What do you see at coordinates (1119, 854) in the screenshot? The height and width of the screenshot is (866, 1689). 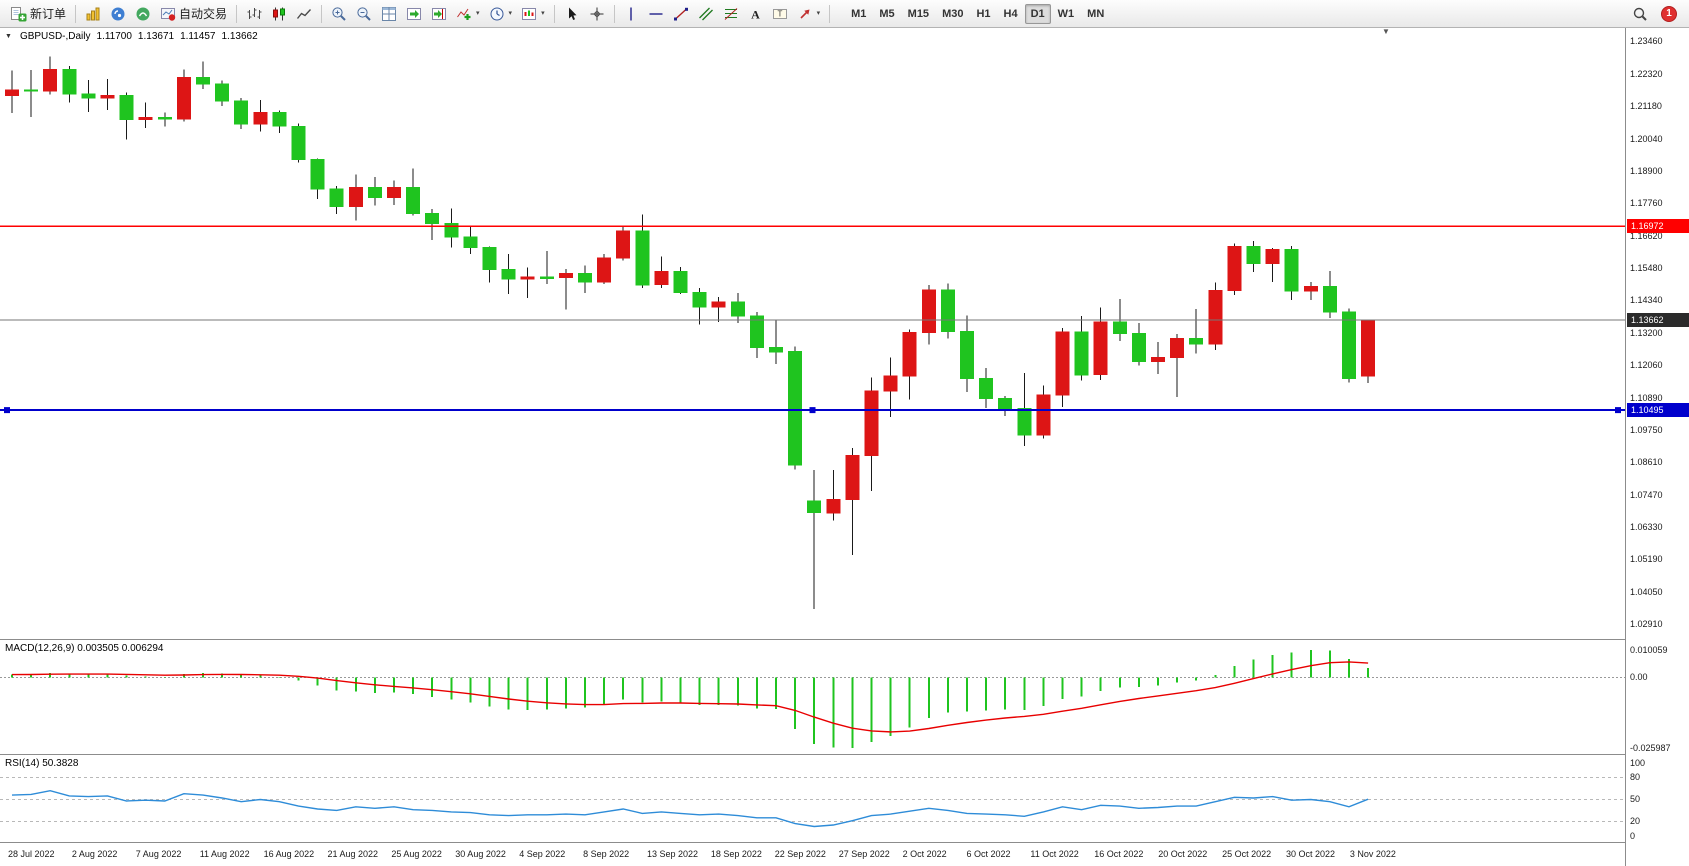 I see `date-label: 16 Oct 2022` at bounding box center [1119, 854].